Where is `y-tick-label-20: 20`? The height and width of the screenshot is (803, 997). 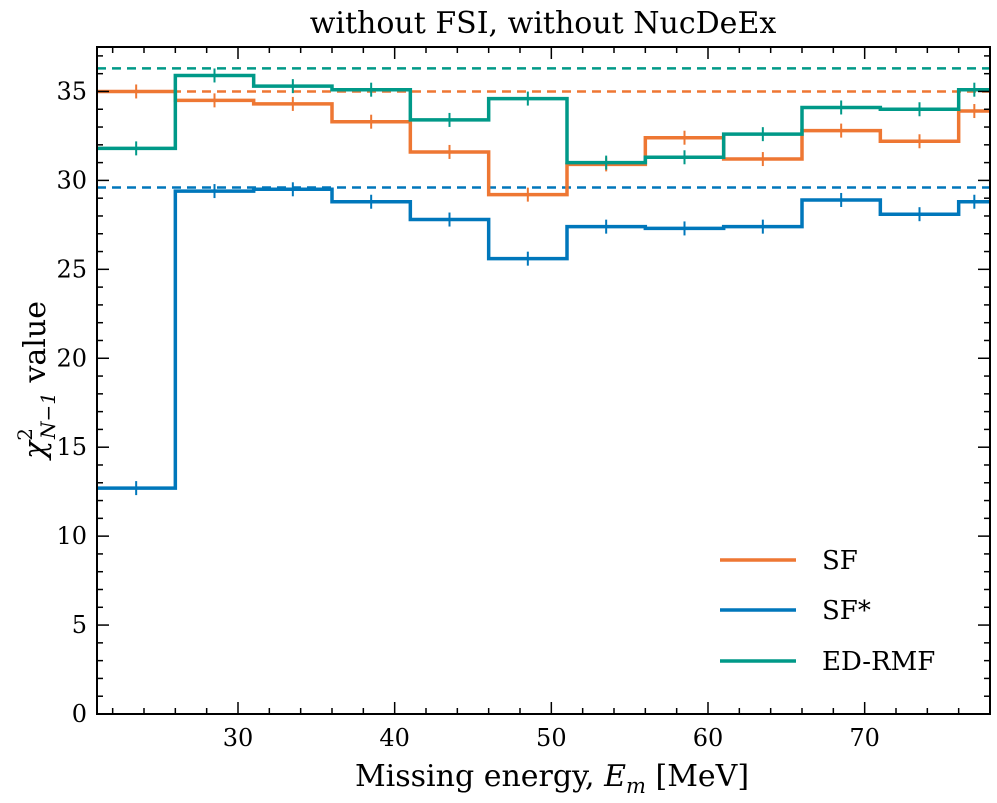 y-tick-label-20: 20 is located at coordinates (71, 358).